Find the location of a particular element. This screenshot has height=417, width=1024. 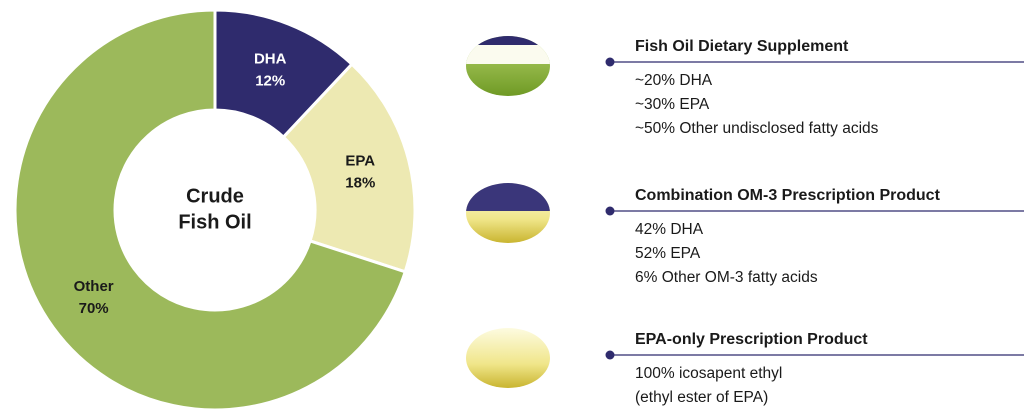

capsule-icons is located at coordinates (508, 212).